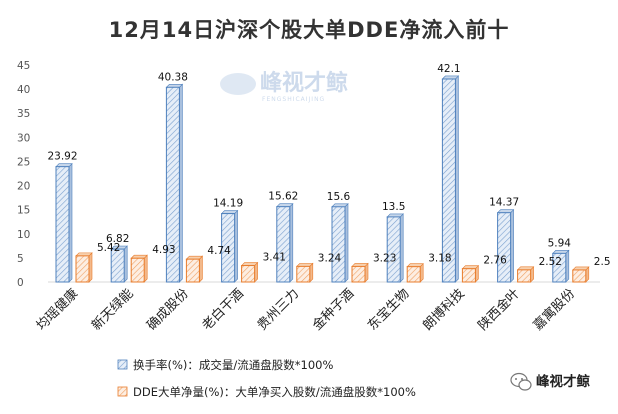  I want to click on y-tick-label: 10, so click(23, 235).